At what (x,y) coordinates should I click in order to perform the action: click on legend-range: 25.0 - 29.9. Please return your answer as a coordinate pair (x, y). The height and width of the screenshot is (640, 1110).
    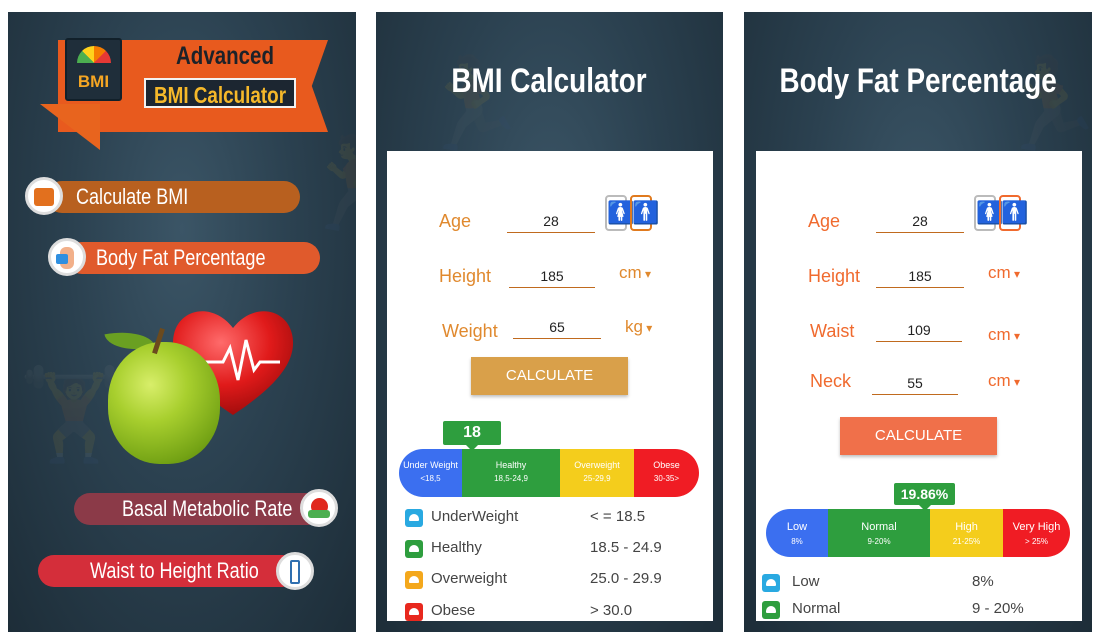
    Looking at the image, I should click on (626, 578).